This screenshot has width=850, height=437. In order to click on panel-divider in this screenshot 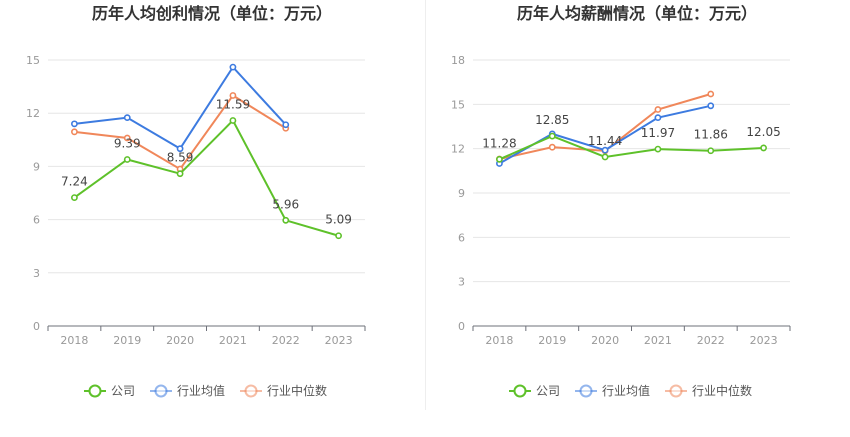, I will do `click(425, 205)`.